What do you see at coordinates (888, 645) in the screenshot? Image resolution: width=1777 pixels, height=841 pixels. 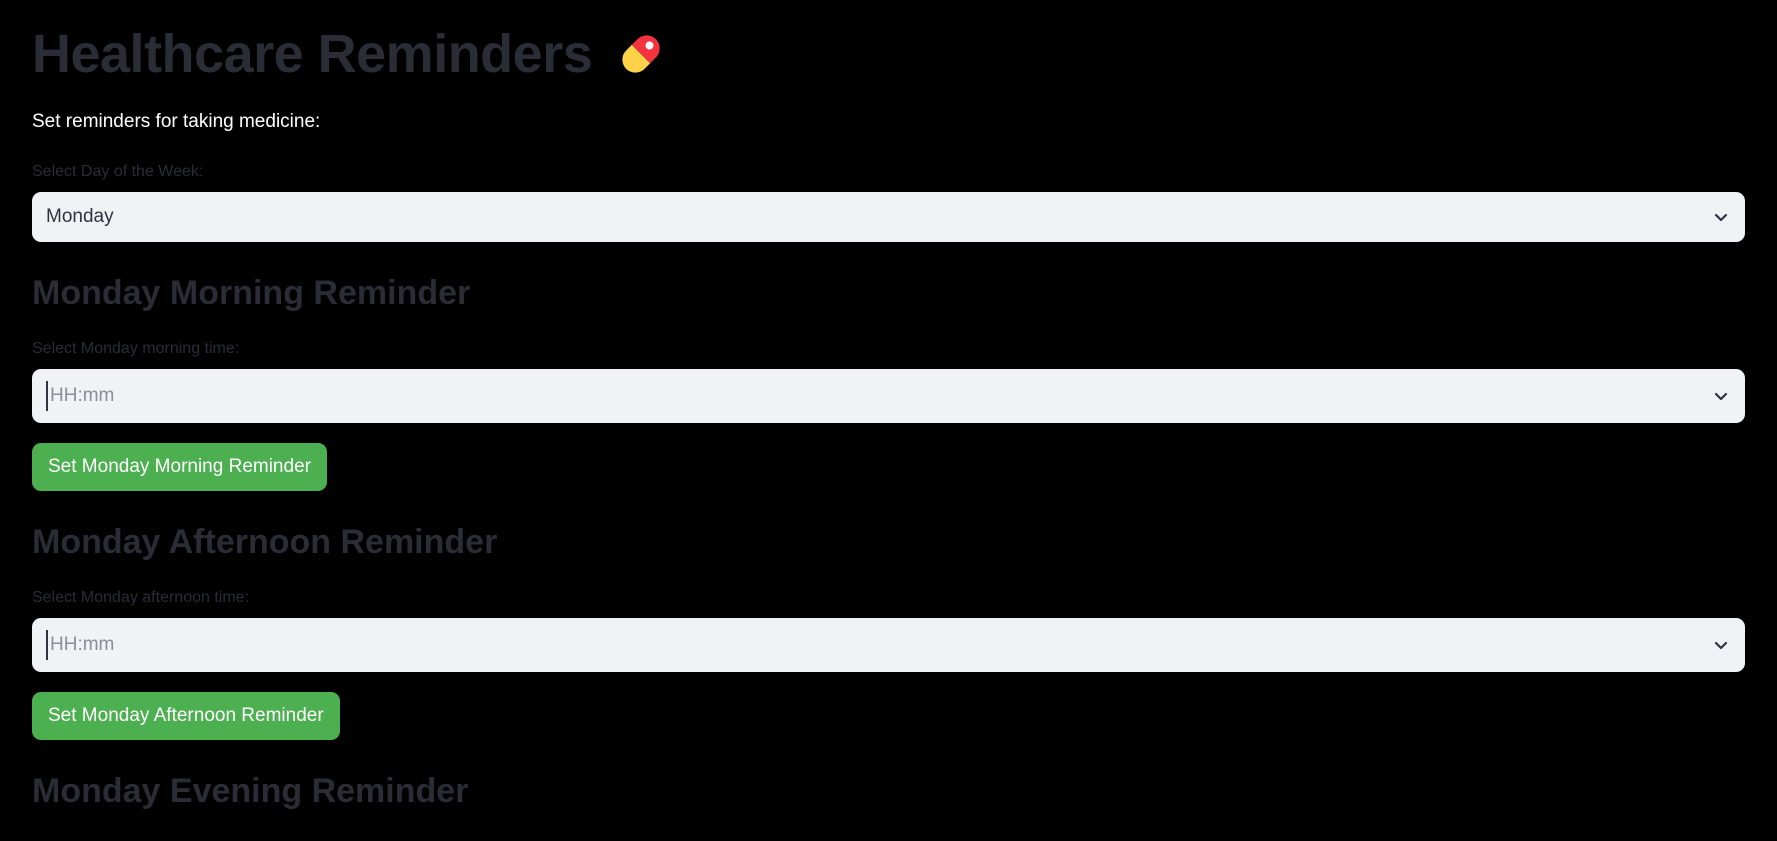 I see `afternoon-time-input: HH:mm` at bounding box center [888, 645].